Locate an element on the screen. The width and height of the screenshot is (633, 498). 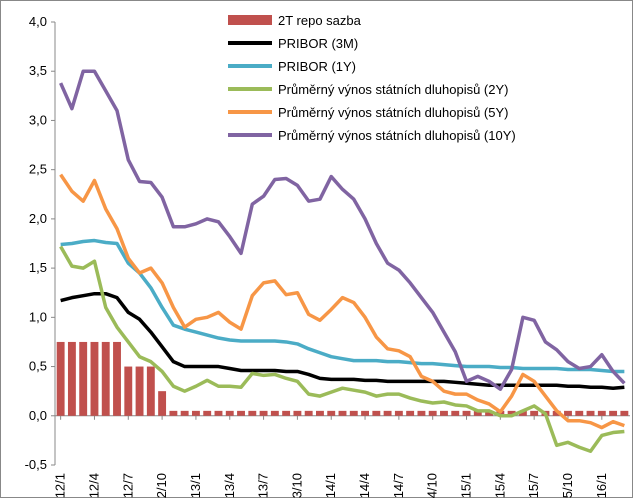
x-tick-label: 2013/10 is located at coordinates (296, 485).